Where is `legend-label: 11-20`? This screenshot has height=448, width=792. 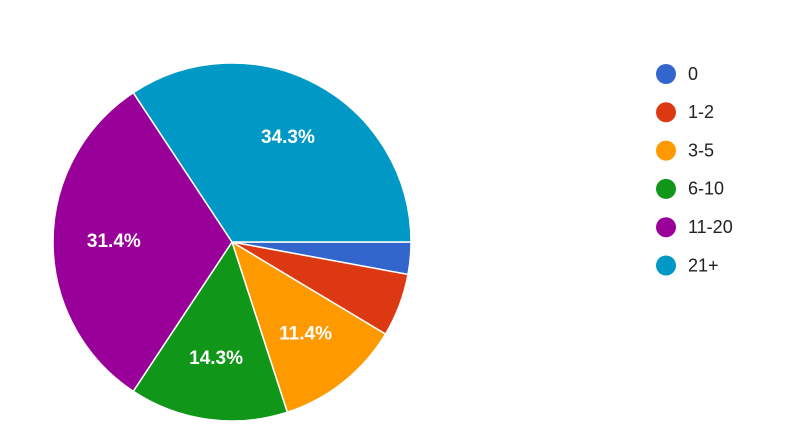 legend-label: 11-20 is located at coordinates (710, 227).